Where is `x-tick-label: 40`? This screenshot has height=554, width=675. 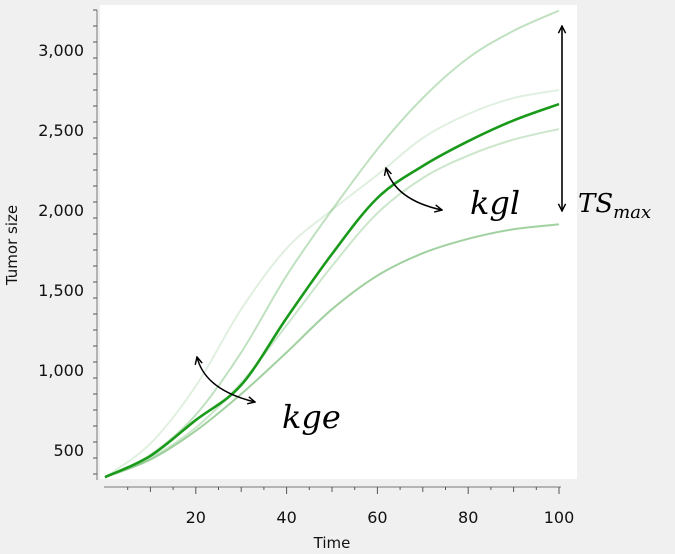 x-tick-label: 40 is located at coordinates (286, 517).